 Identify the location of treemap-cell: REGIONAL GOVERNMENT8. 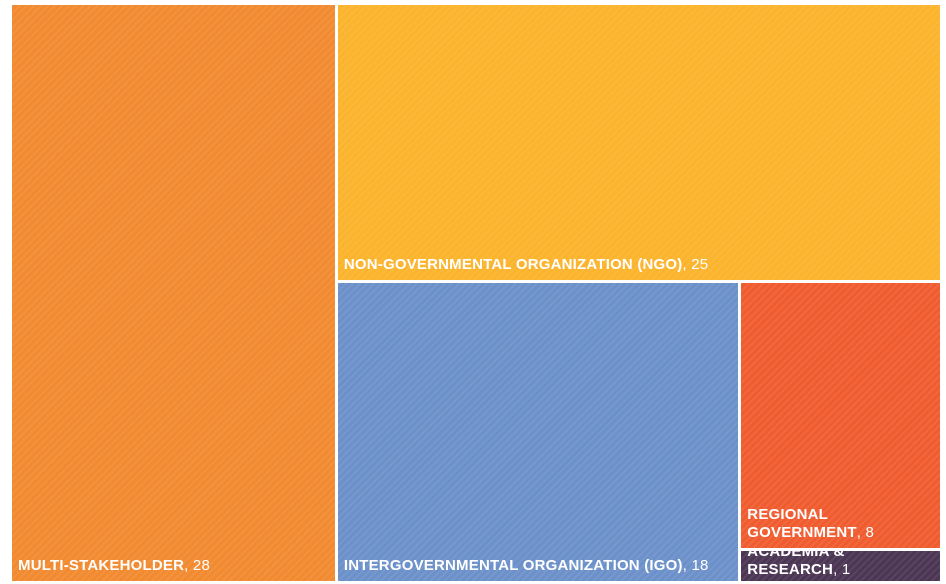
(840, 415).